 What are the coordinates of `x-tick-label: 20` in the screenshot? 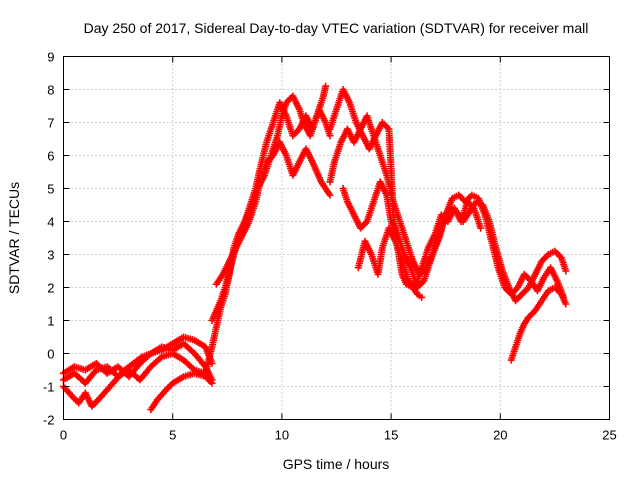 It's located at (500, 435).